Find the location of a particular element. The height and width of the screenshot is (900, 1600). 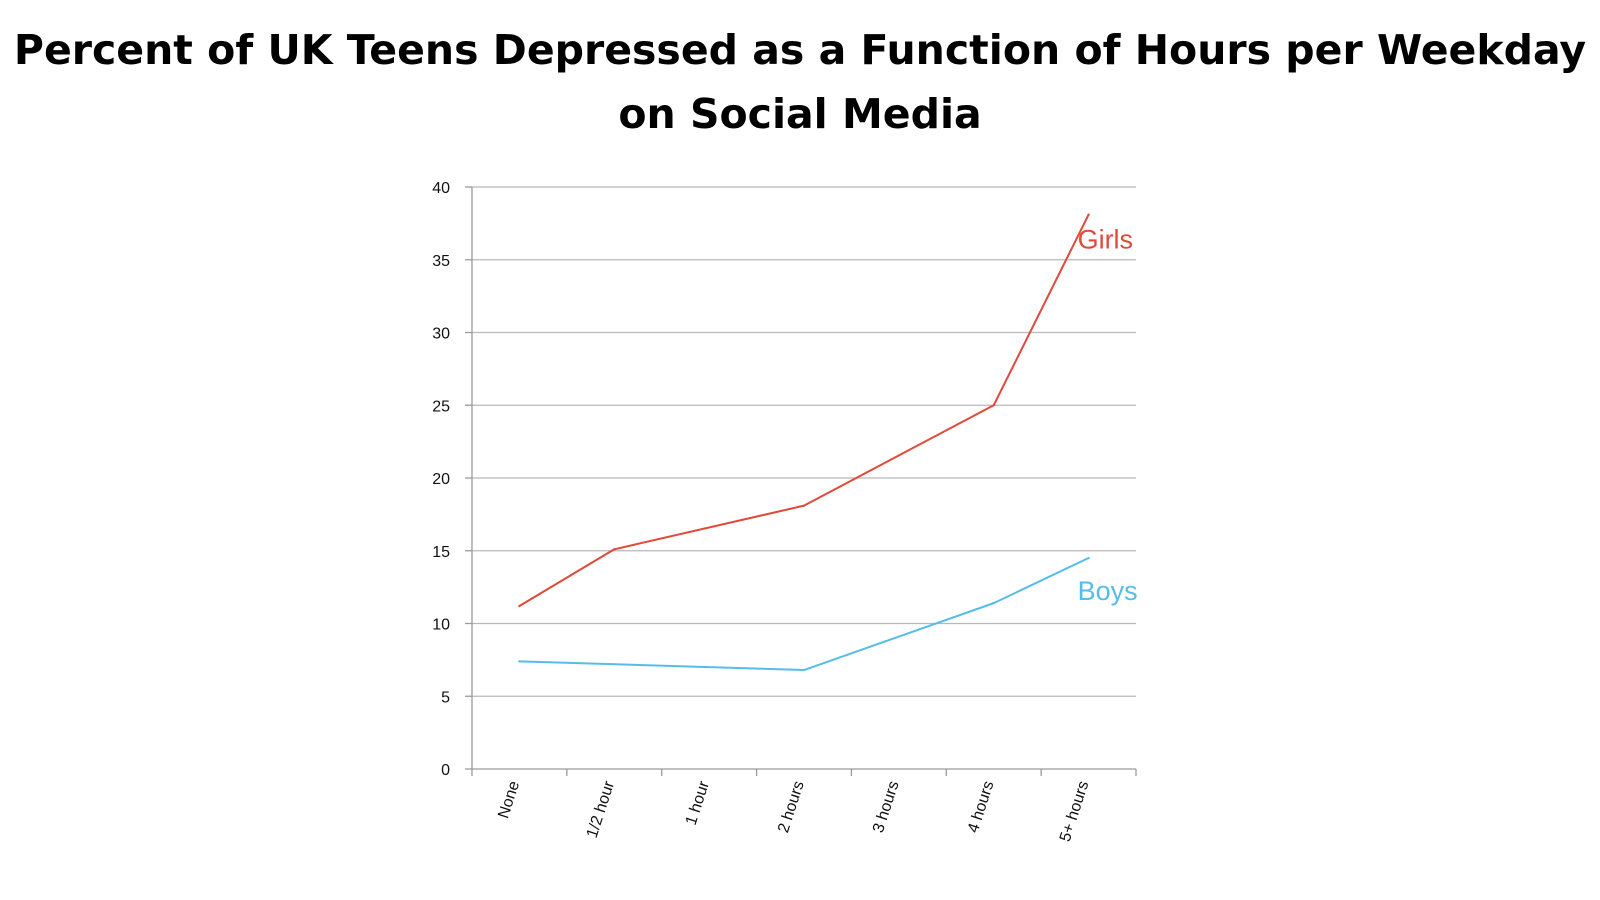

x-tick-label: 2 hours is located at coordinates (791, 807).